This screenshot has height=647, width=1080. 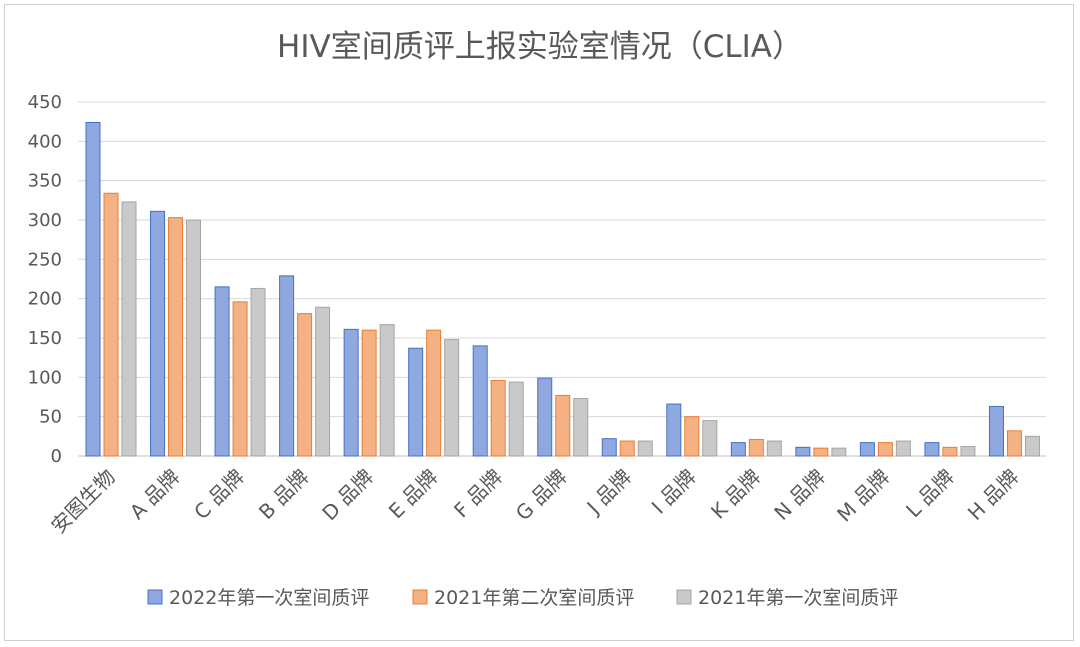 I want to click on x-tick-label: M 品牌, so click(x=863, y=496).